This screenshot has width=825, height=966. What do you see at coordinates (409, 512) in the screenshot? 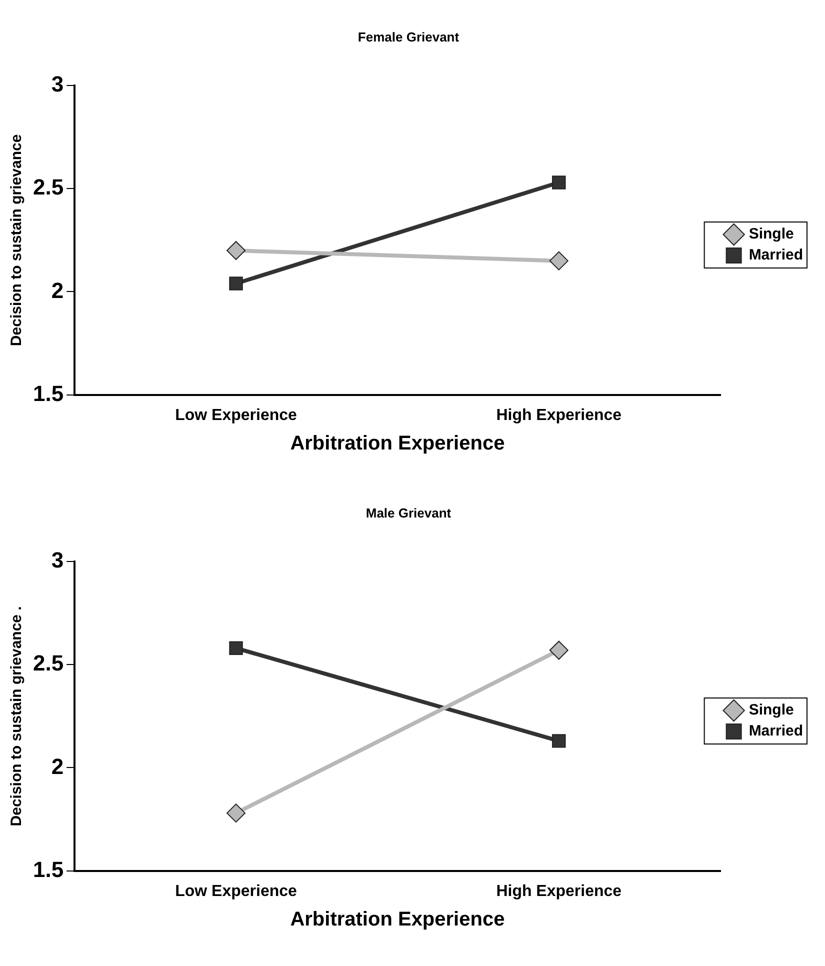
I see `chart-title: Male Grievant` at bounding box center [409, 512].